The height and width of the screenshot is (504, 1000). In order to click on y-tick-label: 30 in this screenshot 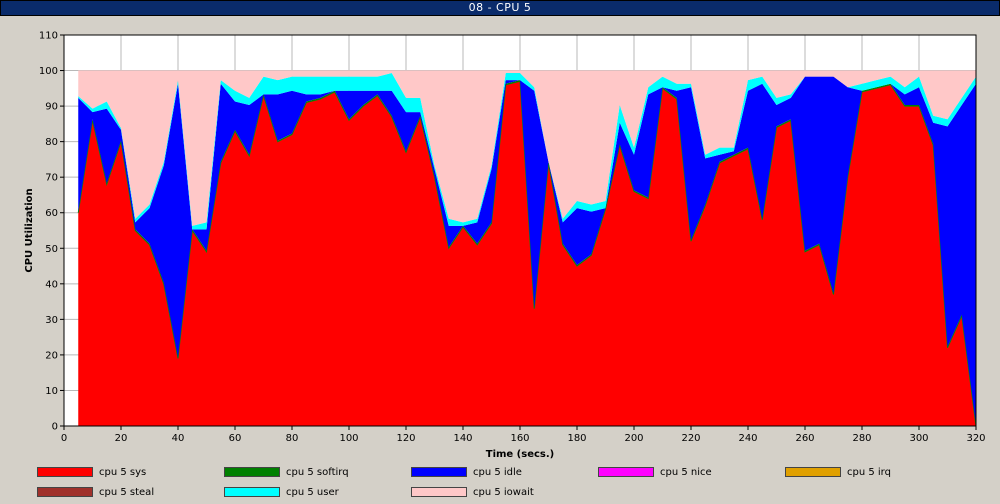, I will do `click(51, 320)`.